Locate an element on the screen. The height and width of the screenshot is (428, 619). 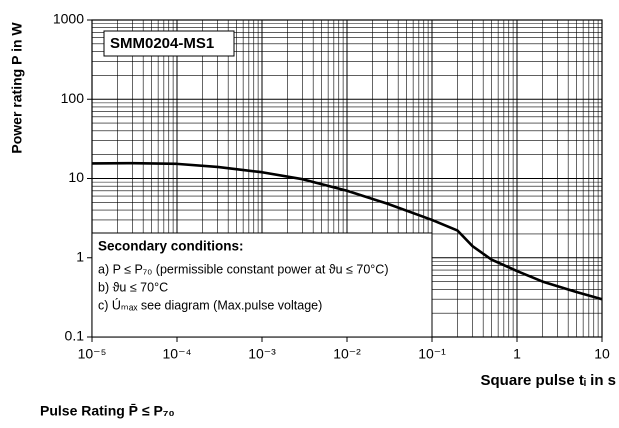
y-tick-label: 100 is located at coordinates (73, 98).